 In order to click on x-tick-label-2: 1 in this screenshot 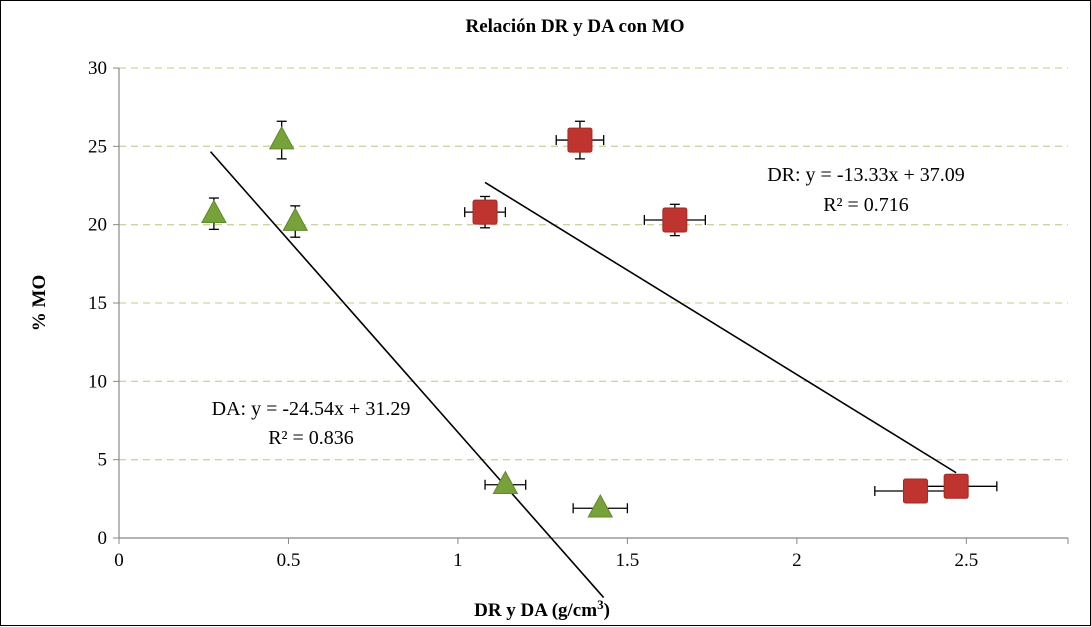, I will do `click(458, 560)`.